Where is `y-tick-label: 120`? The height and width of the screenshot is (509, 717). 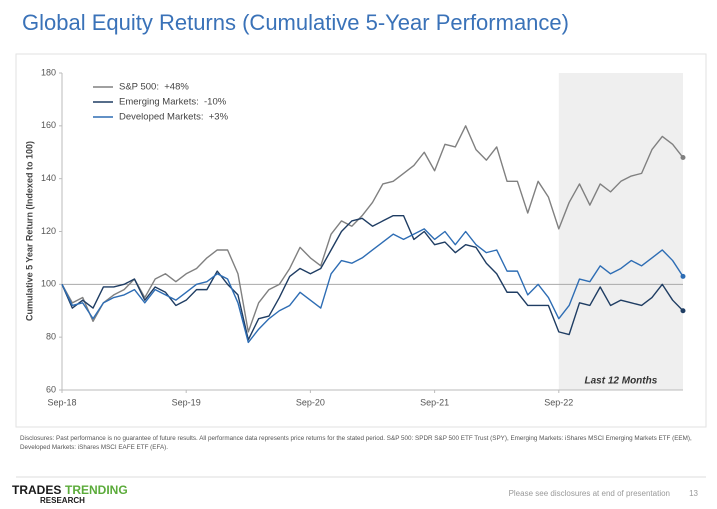
y-tick-label: 120 is located at coordinates (48, 231).